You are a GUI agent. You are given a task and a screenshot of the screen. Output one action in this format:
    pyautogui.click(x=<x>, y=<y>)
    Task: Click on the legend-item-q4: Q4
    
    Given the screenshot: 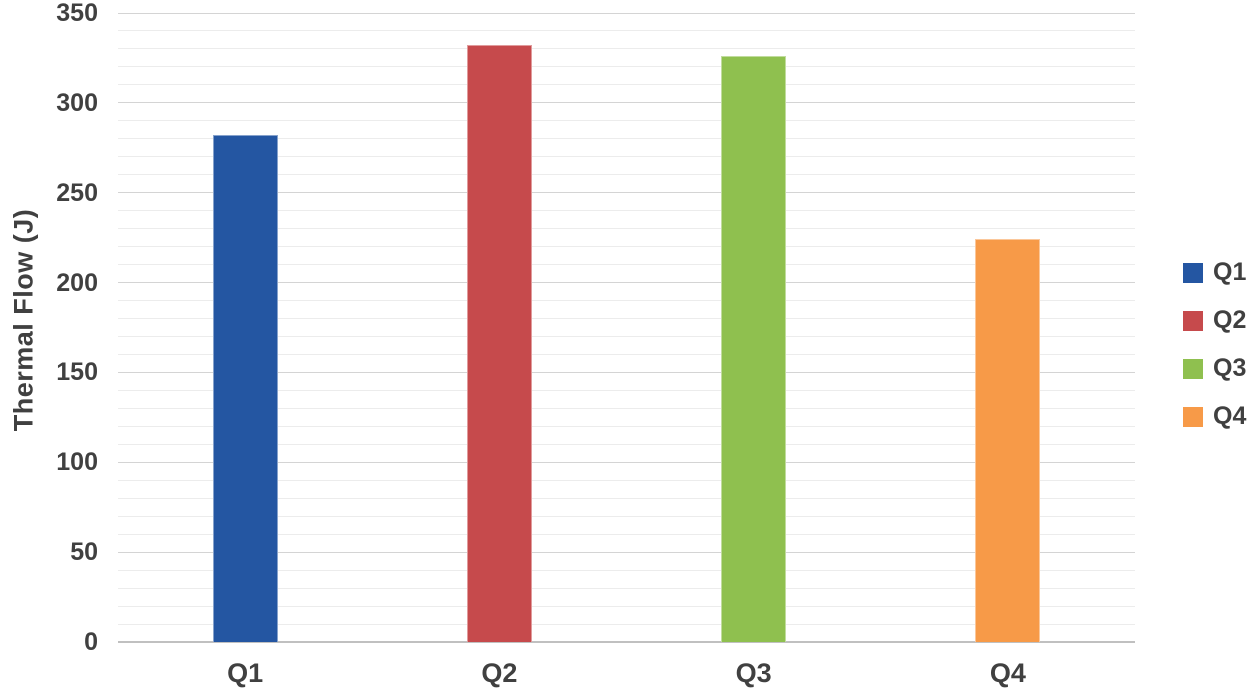 What is the action you would take?
    pyautogui.click(x=1215, y=416)
    